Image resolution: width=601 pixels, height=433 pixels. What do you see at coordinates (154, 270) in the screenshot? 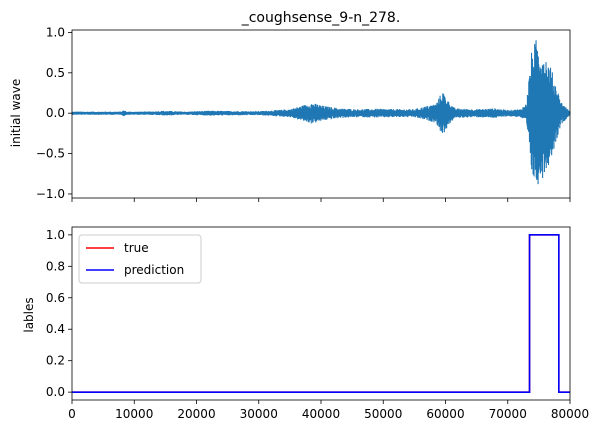
I see `legend-label-prediction: prediction` at bounding box center [154, 270].